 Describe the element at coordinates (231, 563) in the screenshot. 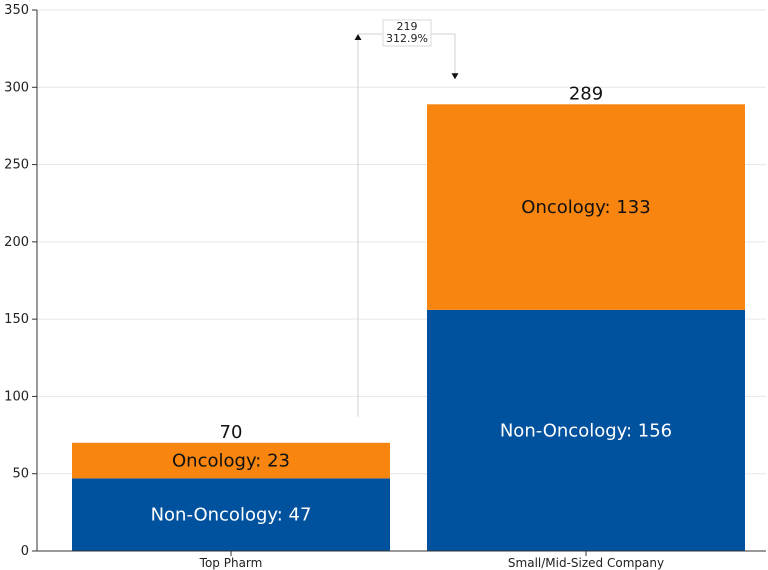

I see `x-tick-label: Top Pharm` at that location.